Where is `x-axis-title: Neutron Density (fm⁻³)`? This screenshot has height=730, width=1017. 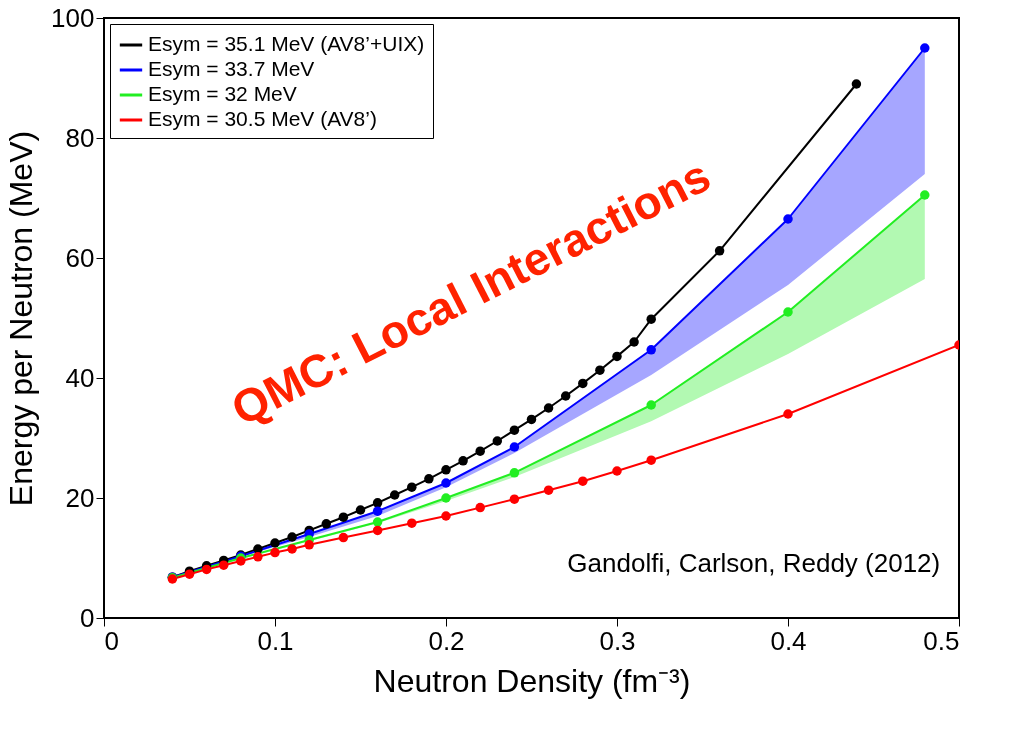
x-axis-title: Neutron Density (fm⁻³) is located at coordinates (532, 680).